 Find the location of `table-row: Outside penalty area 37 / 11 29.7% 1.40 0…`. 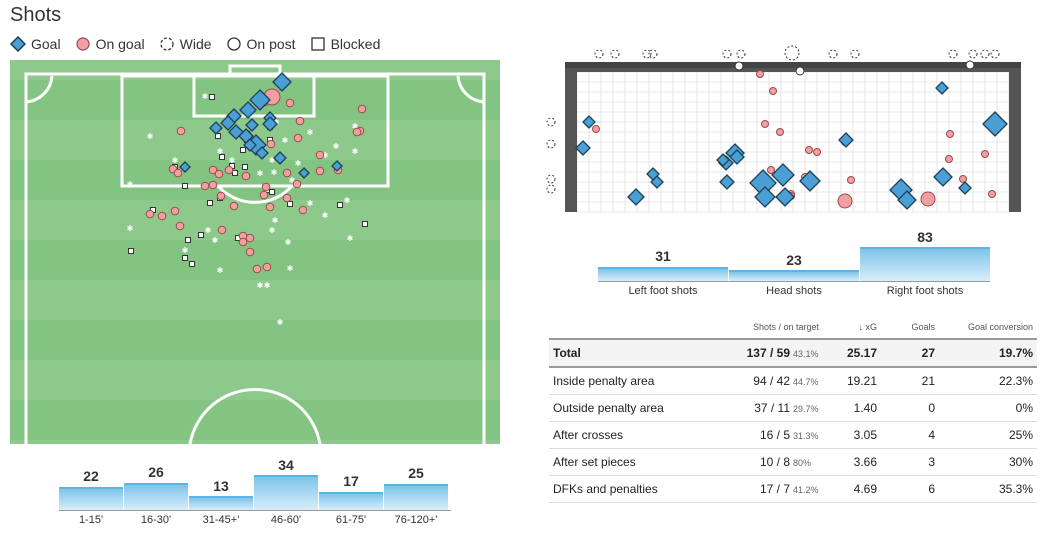

table-row: Outside penalty area 37 / 11 29.7% 1.40 0… is located at coordinates (793, 408).